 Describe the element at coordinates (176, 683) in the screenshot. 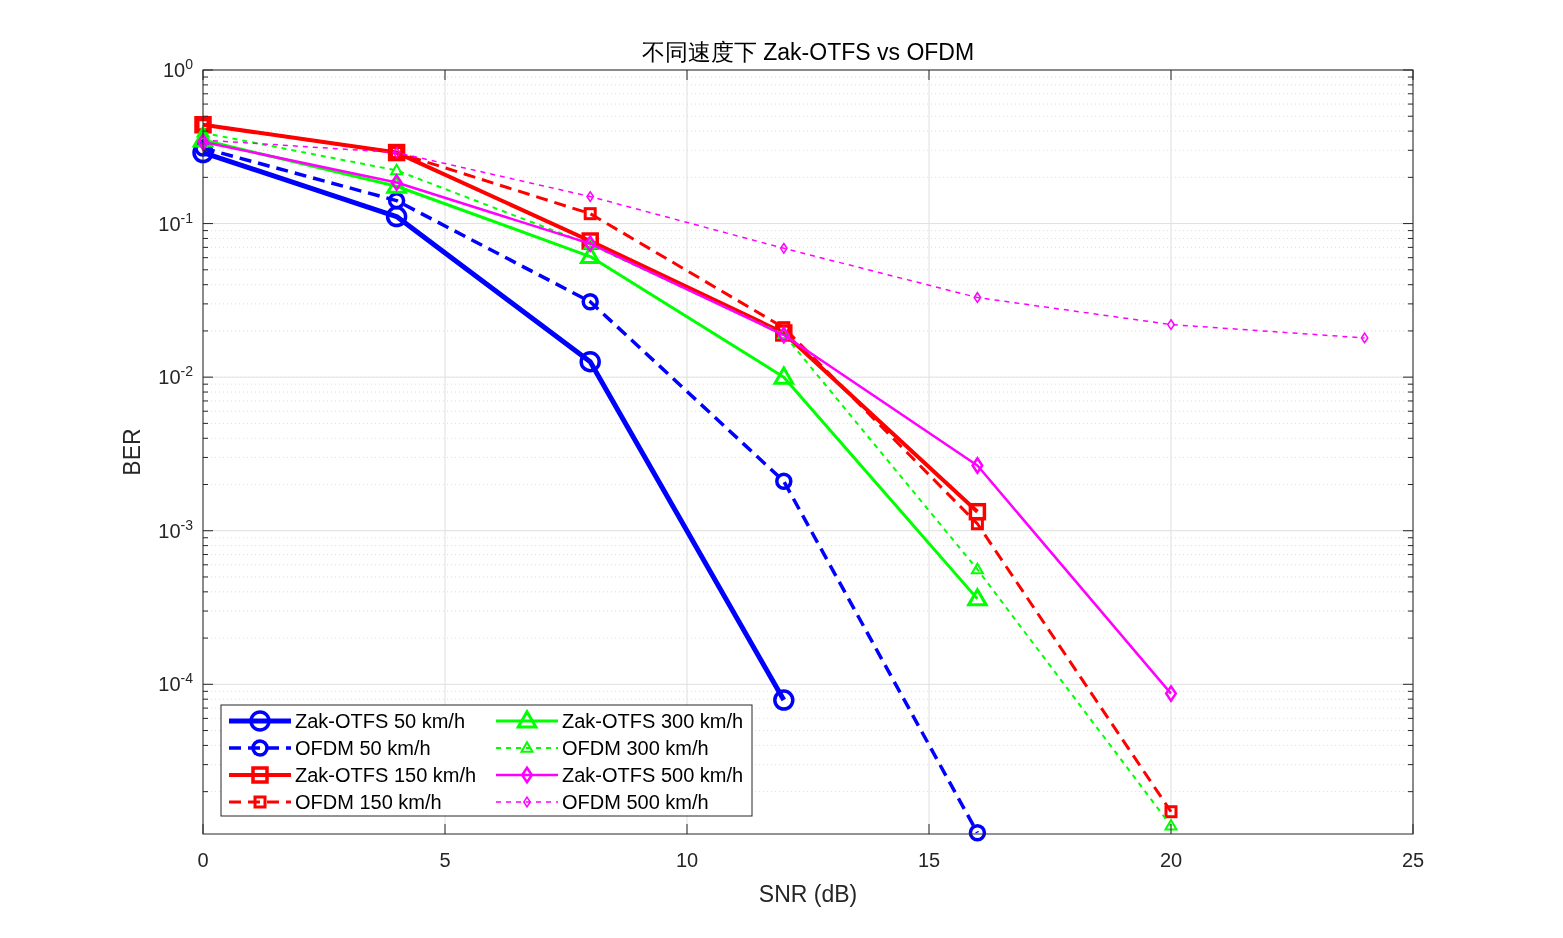

I see `y-tick-label: 10$^{-4}$` at that location.